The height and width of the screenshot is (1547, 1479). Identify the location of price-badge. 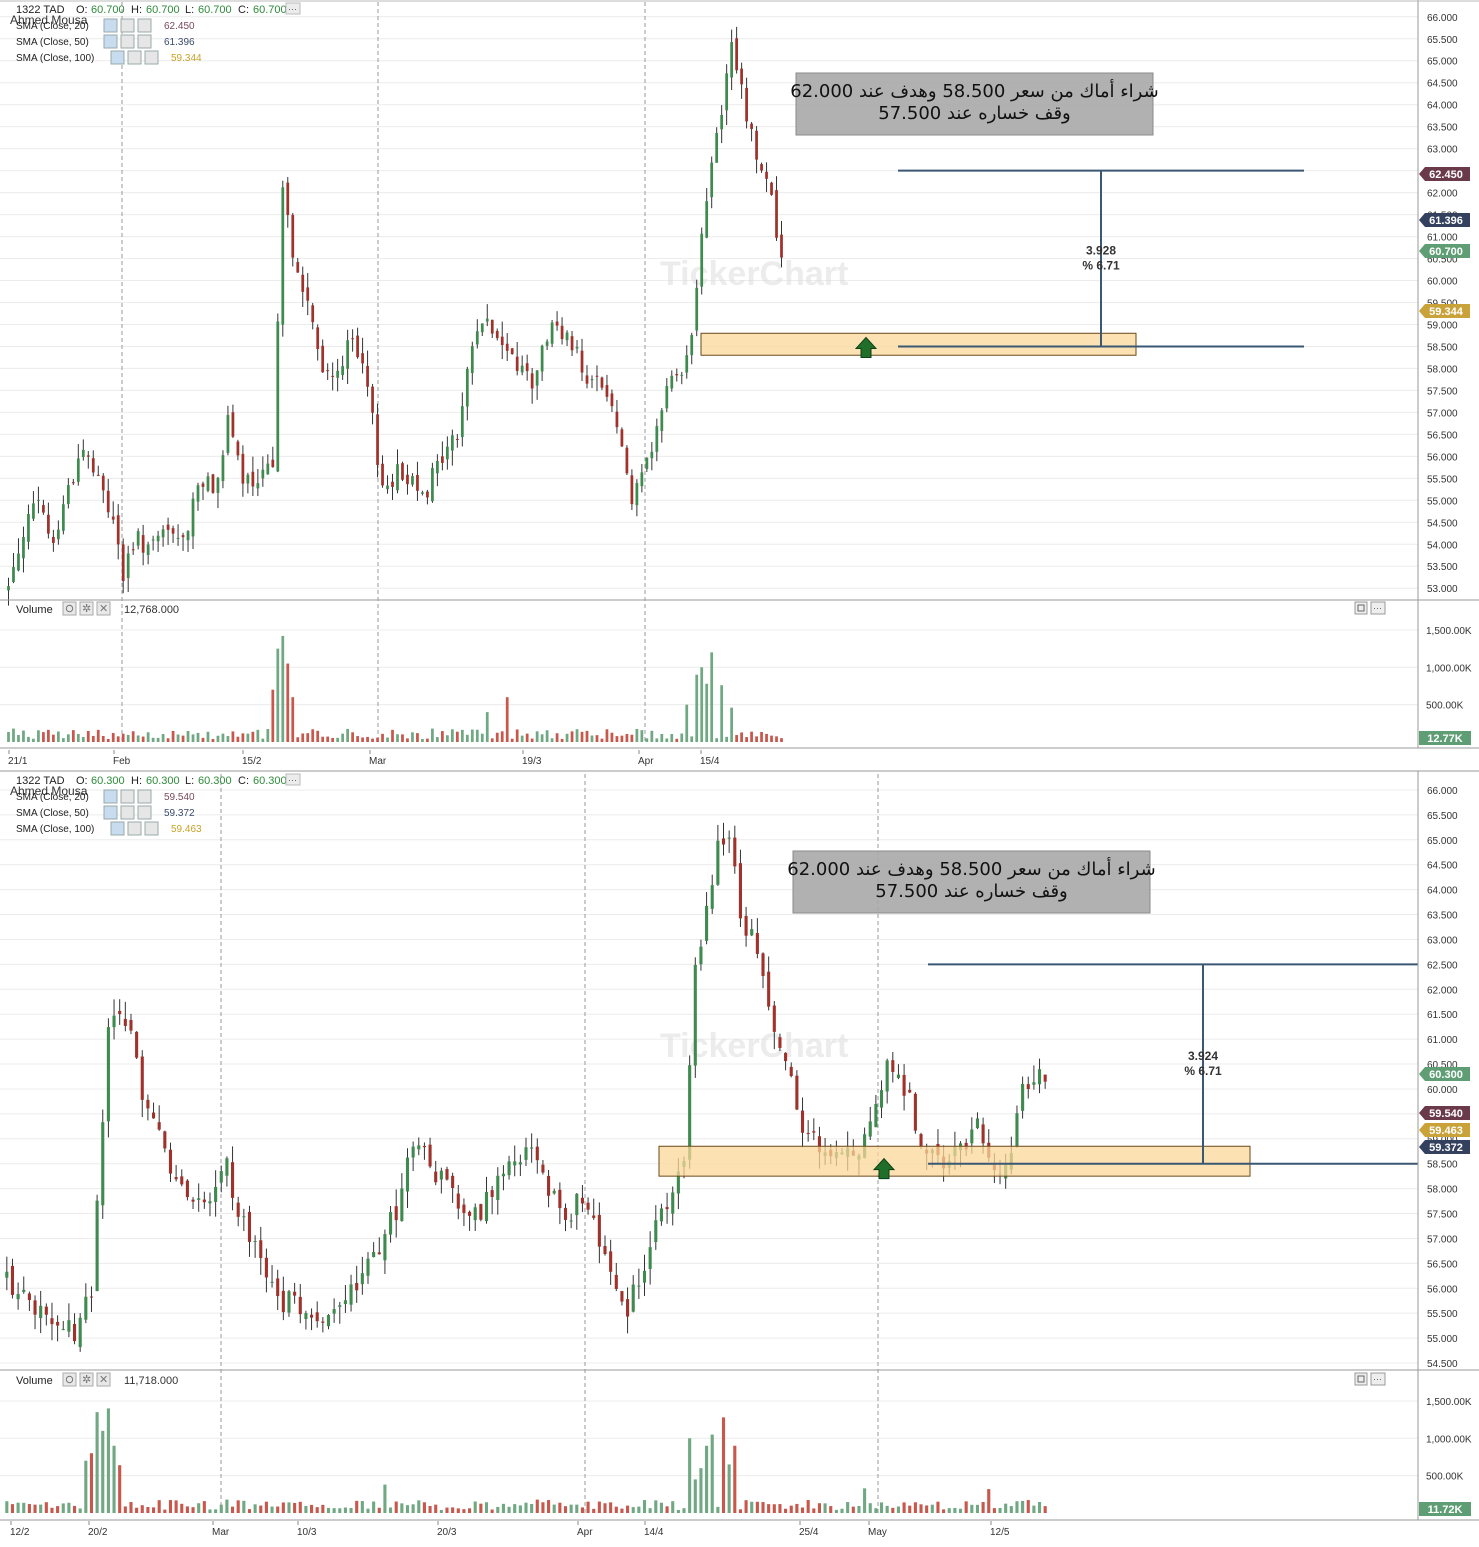
(1444, 1074).